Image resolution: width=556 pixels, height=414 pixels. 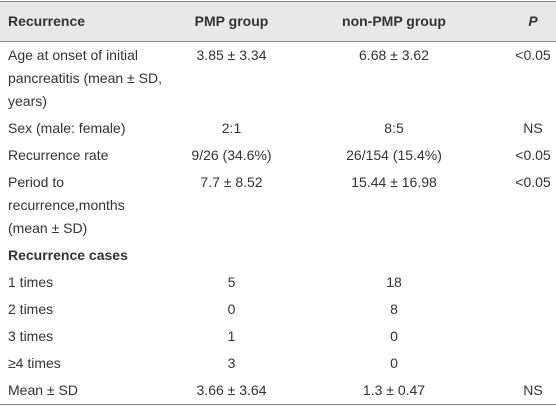 I want to click on header-cell: Recurrence, so click(x=92, y=21).